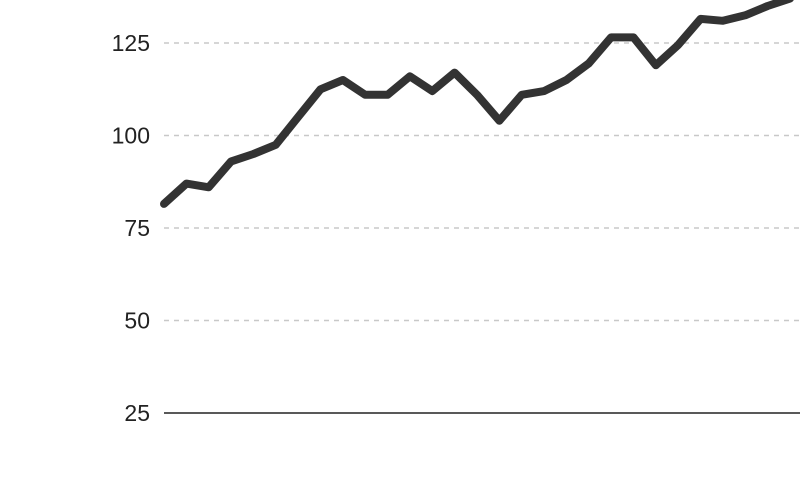  Describe the element at coordinates (137, 413) in the screenshot. I see `y-tick-label-25: 25` at that location.